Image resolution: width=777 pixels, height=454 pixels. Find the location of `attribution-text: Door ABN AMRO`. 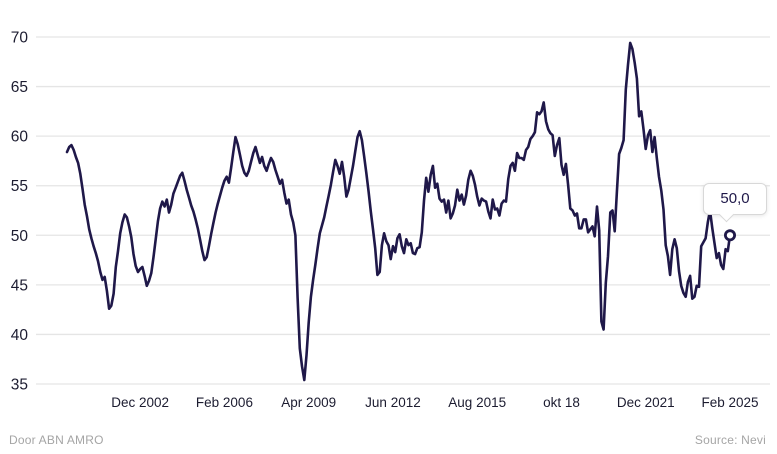

attribution-text: Door ABN AMRO is located at coordinates (56, 440).